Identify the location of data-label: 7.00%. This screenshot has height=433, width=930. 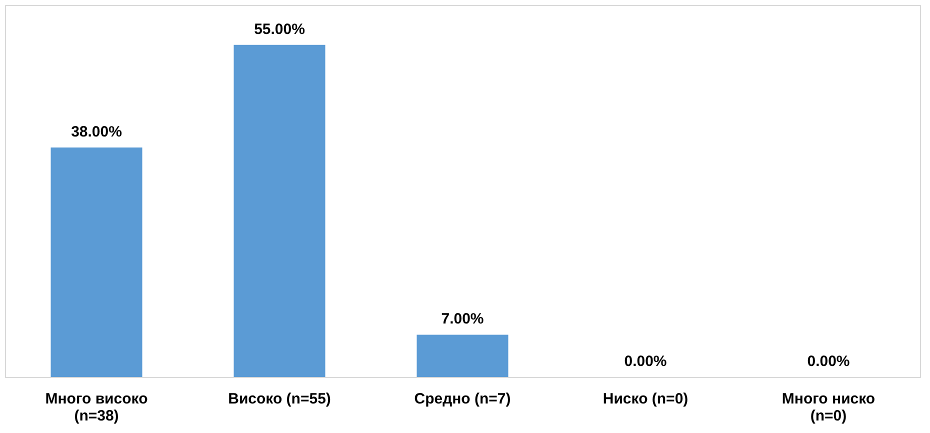
(462, 319).